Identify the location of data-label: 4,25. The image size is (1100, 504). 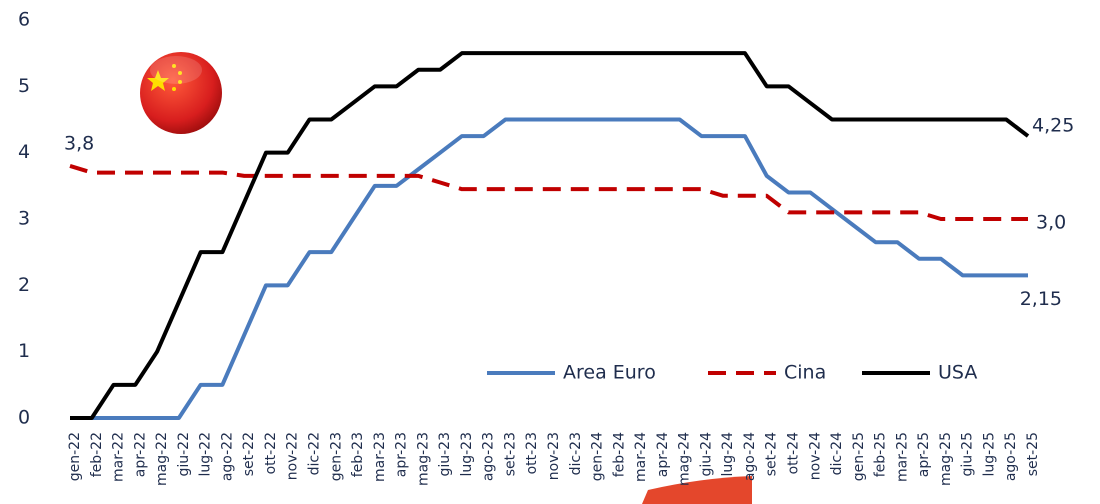
(1053, 126).